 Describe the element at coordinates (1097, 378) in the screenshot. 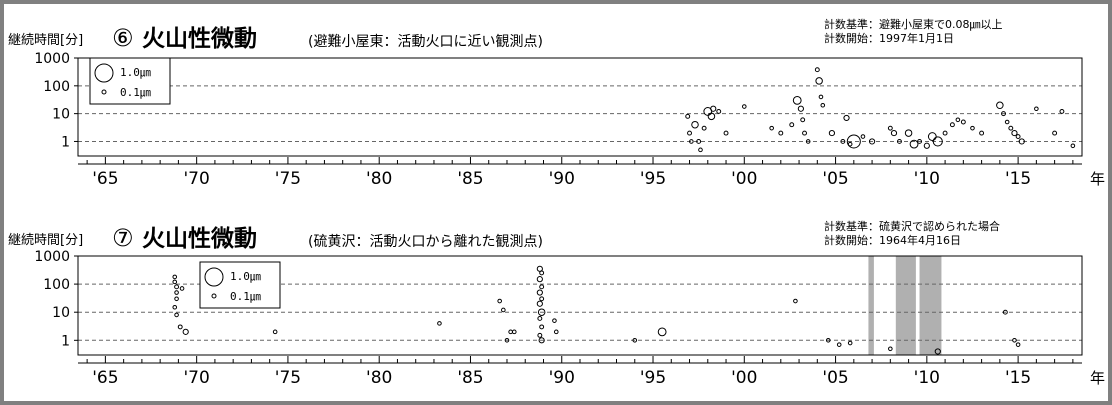

I see `panel7-x-unit: 年` at that location.